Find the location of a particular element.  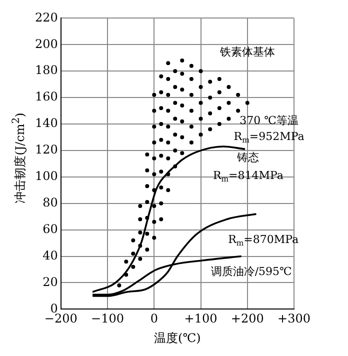

y-tick-label: 100 is located at coordinates (46, 176).